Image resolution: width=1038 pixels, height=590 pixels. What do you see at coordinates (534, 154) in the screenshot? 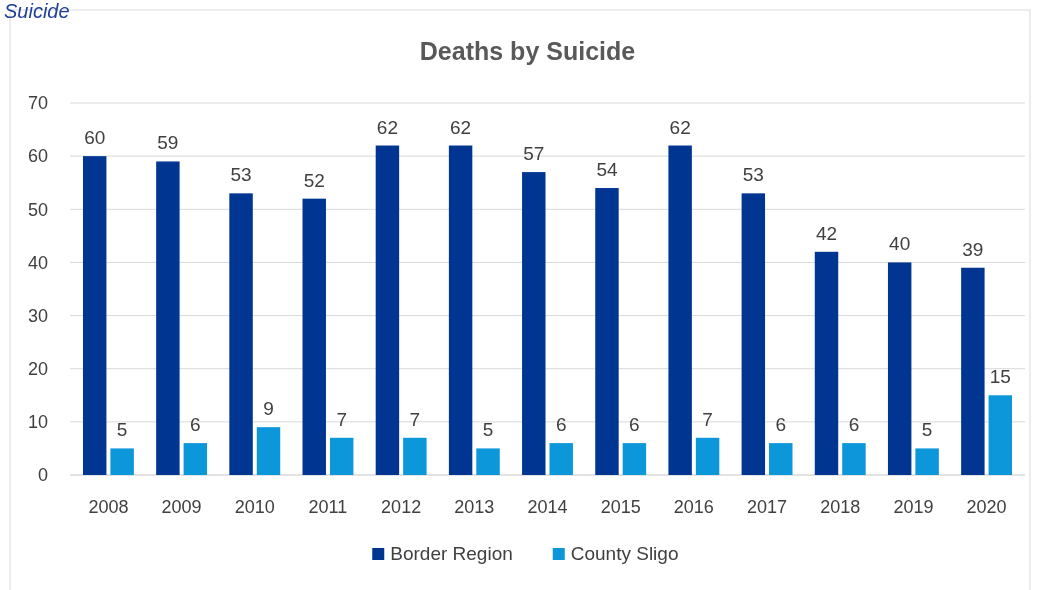
I see `data-label: 57` at bounding box center [534, 154].